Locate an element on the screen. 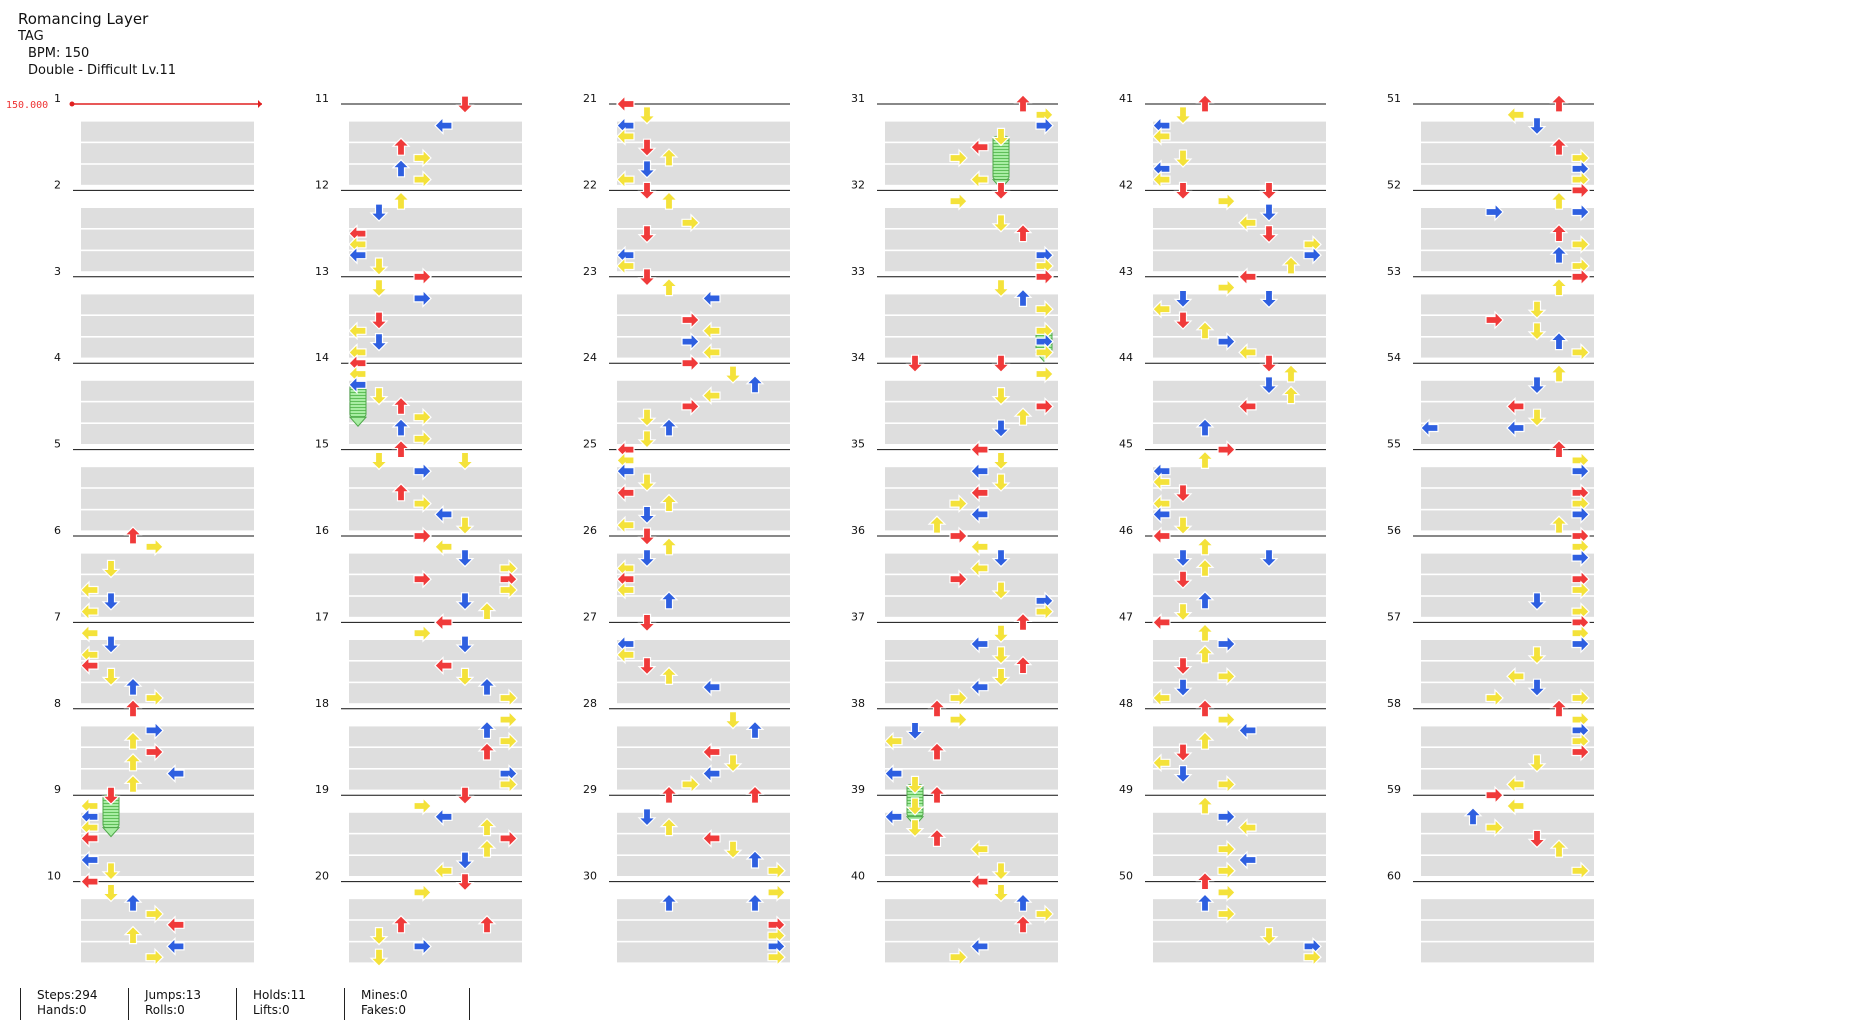 The image size is (1854, 1024). measure-number: 48 is located at coordinates (1126, 703).